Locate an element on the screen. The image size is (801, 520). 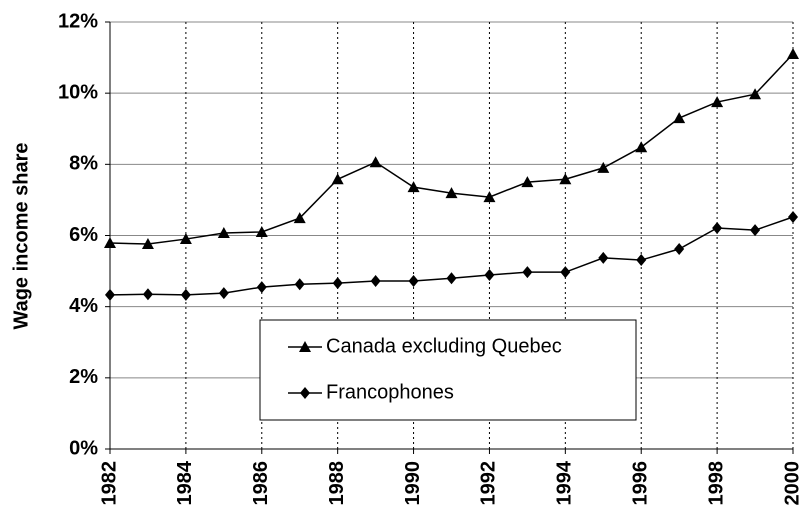
x-tick-label: 1992 is located at coordinates (489, 483).